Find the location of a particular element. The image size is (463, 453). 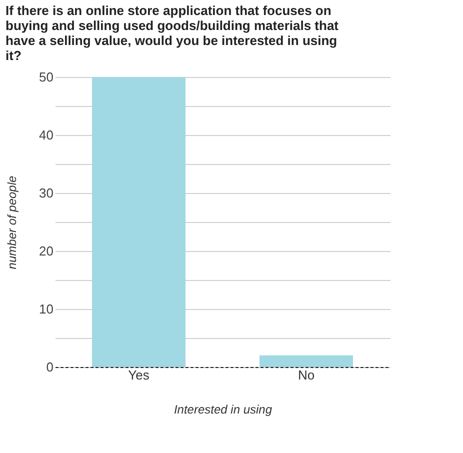

chart-title: If there is an online store application that focuses on buying and selling used goods/building materials that have a selling value, would you be interested in using it? is located at coordinates (173, 33).